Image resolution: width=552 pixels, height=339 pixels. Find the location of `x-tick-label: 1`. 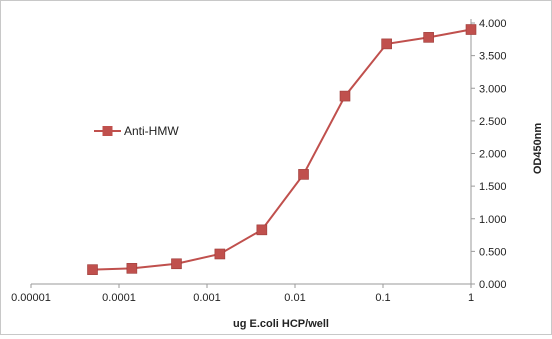

x-tick-label: 1 is located at coordinates (471, 298).